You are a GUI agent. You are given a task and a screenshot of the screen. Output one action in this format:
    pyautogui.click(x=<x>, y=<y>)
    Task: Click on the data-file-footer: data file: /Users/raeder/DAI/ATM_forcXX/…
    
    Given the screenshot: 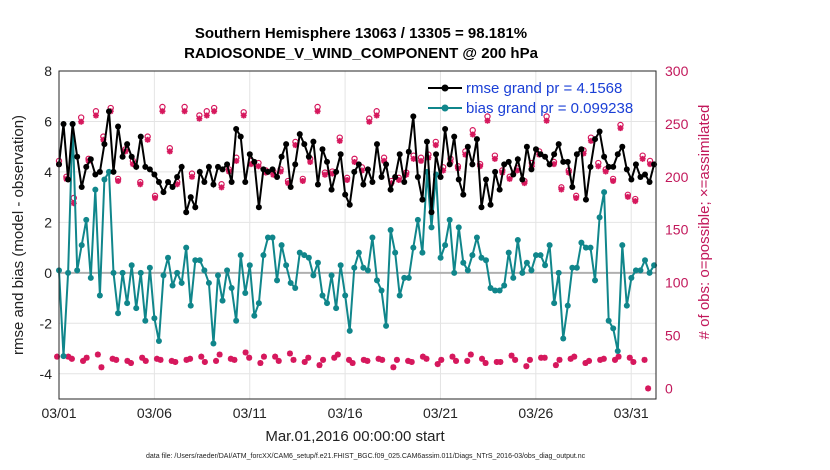 What is the action you would take?
    pyautogui.click(x=366, y=456)
    